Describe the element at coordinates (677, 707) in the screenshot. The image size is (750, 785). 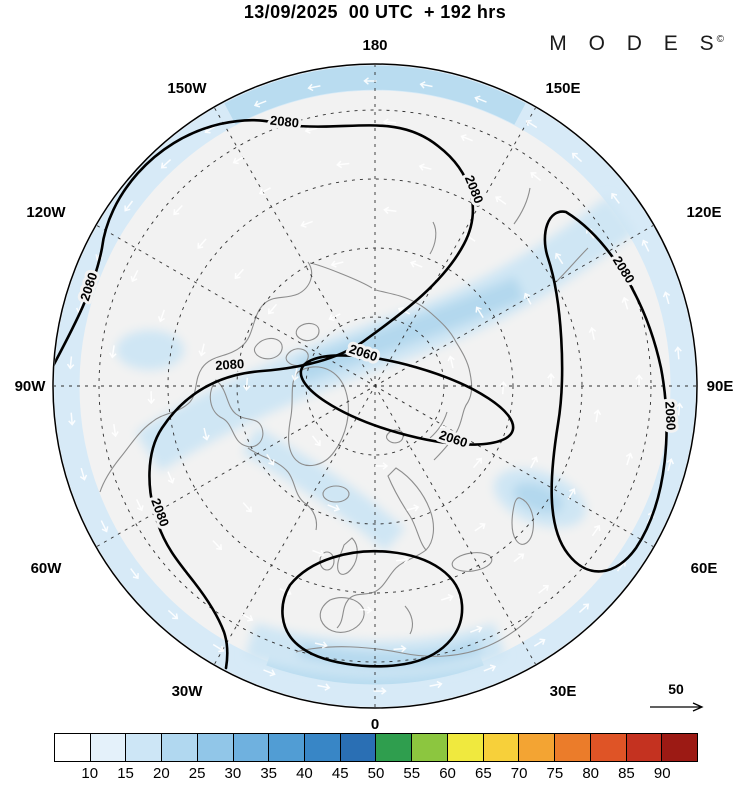
I see `wind-reference-arrow-icon` at that location.